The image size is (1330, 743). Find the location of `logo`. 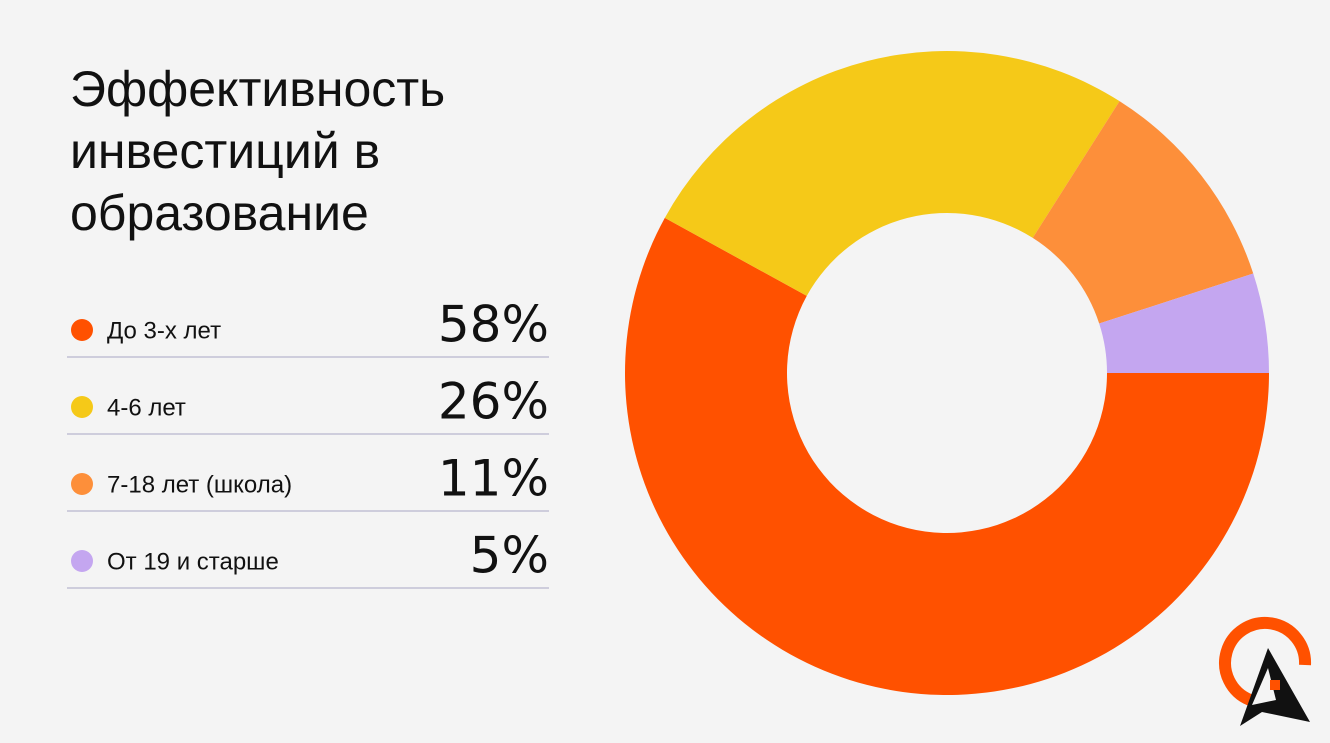

logo is located at coordinates (1265, 671).